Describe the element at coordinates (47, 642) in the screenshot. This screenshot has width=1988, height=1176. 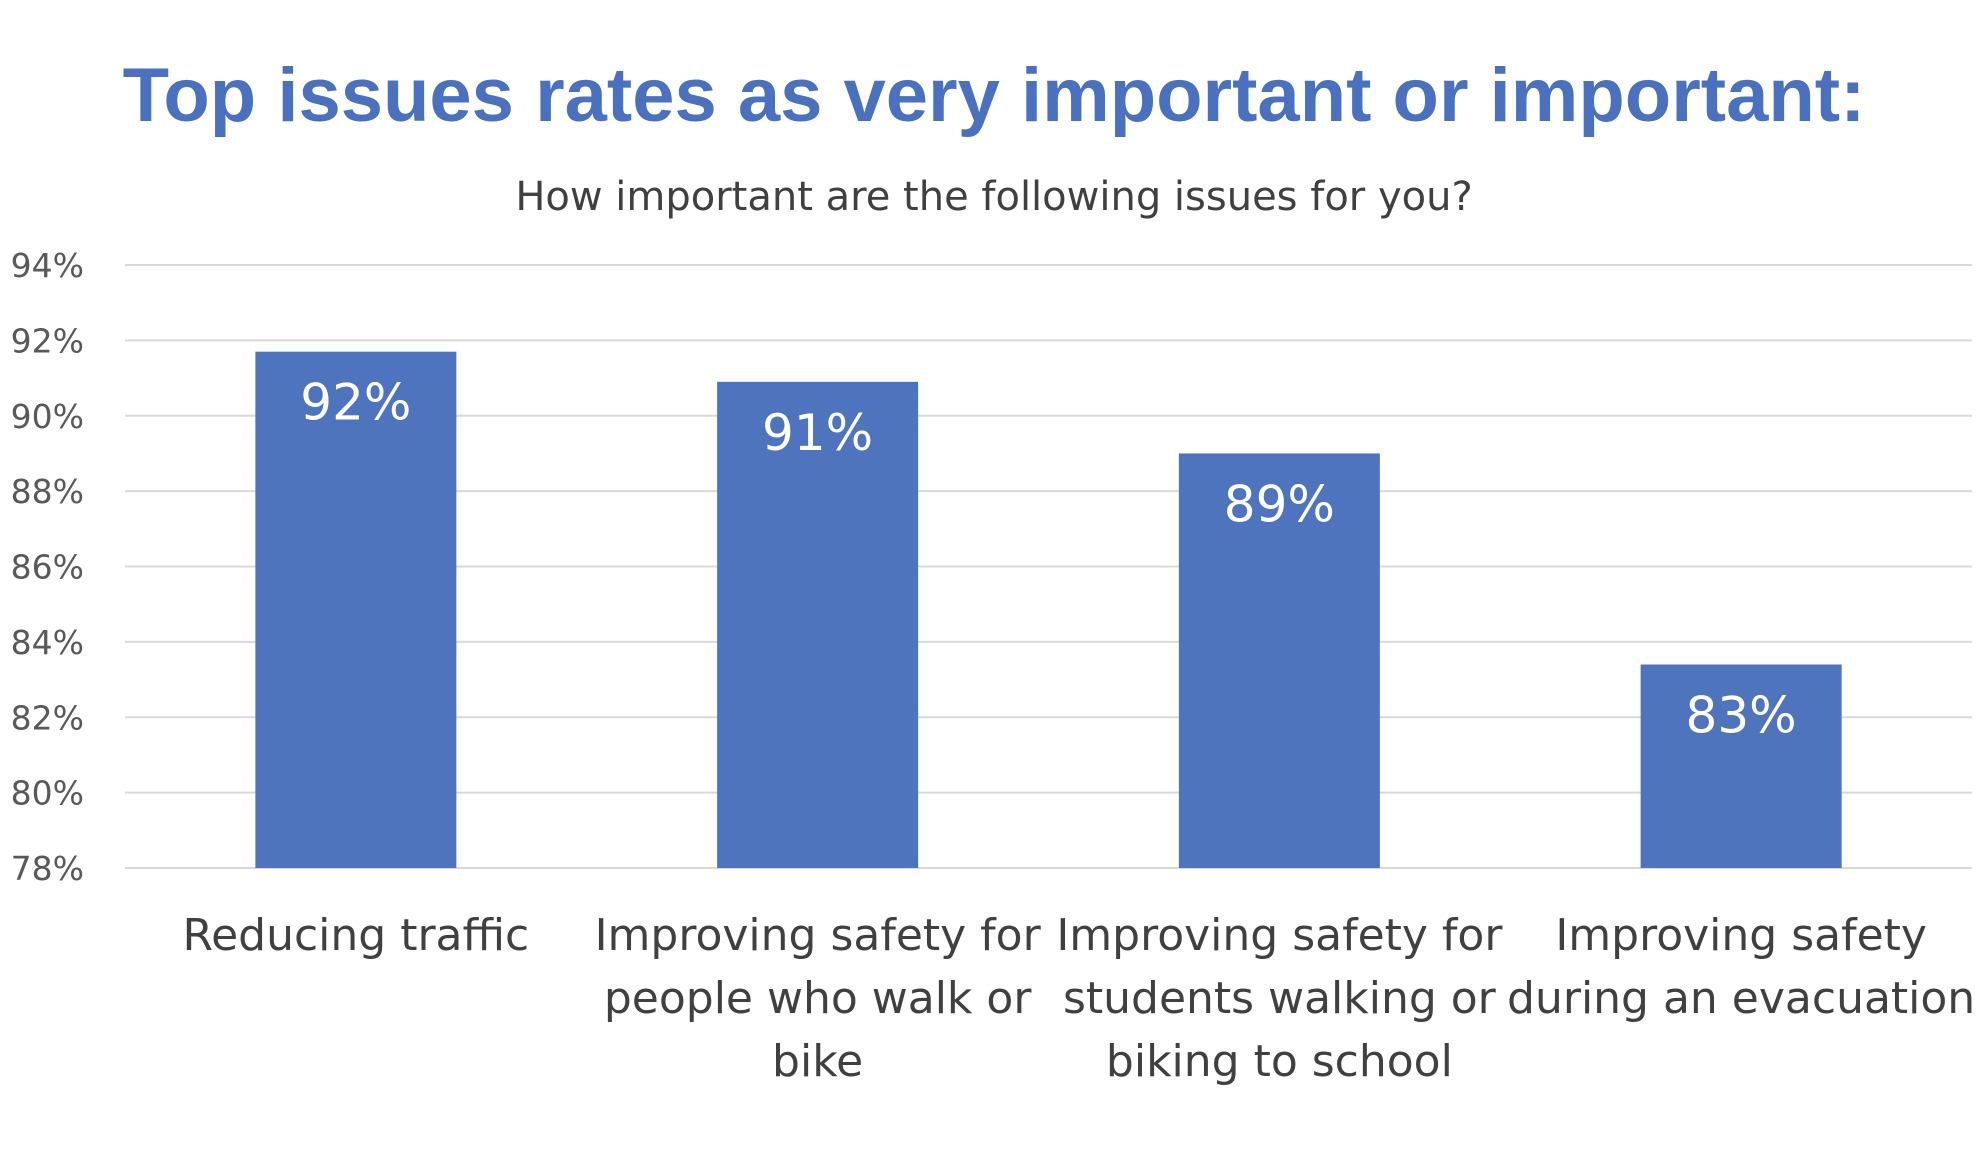
I see `y-tick-label: 84%` at that location.